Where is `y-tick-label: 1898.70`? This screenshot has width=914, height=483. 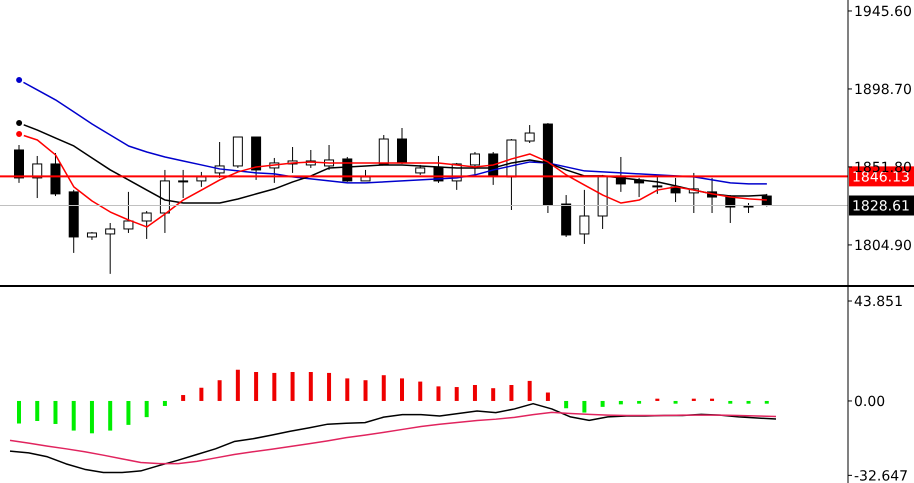 y-tick-label: 1898.70 is located at coordinates (883, 90).